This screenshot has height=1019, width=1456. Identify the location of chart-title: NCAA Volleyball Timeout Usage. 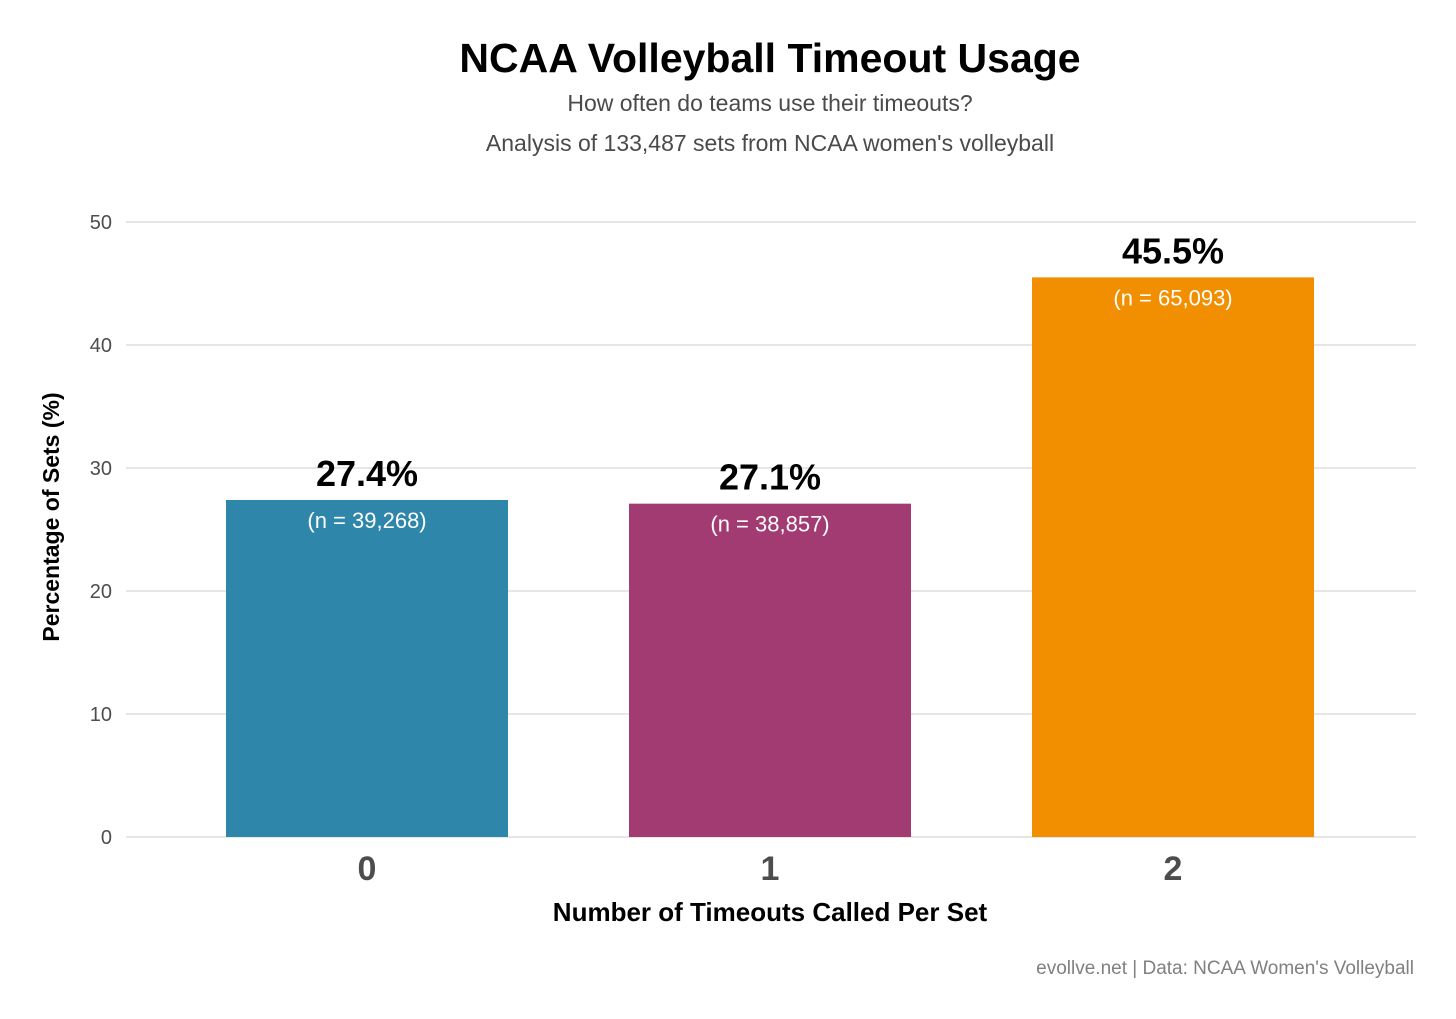
(769, 58).